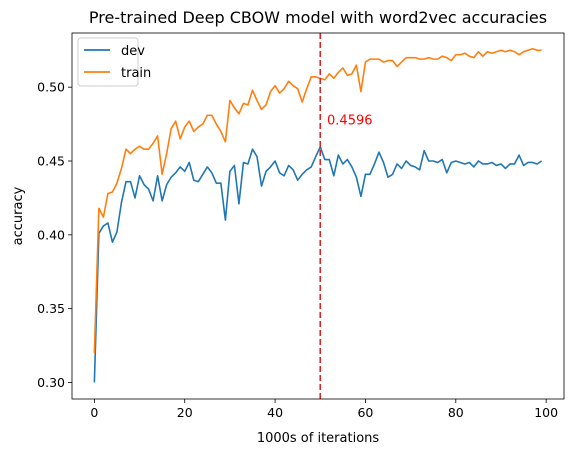 This screenshot has height=455, width=575. I want to click on x-tick-label: 20, so click(185, 412).